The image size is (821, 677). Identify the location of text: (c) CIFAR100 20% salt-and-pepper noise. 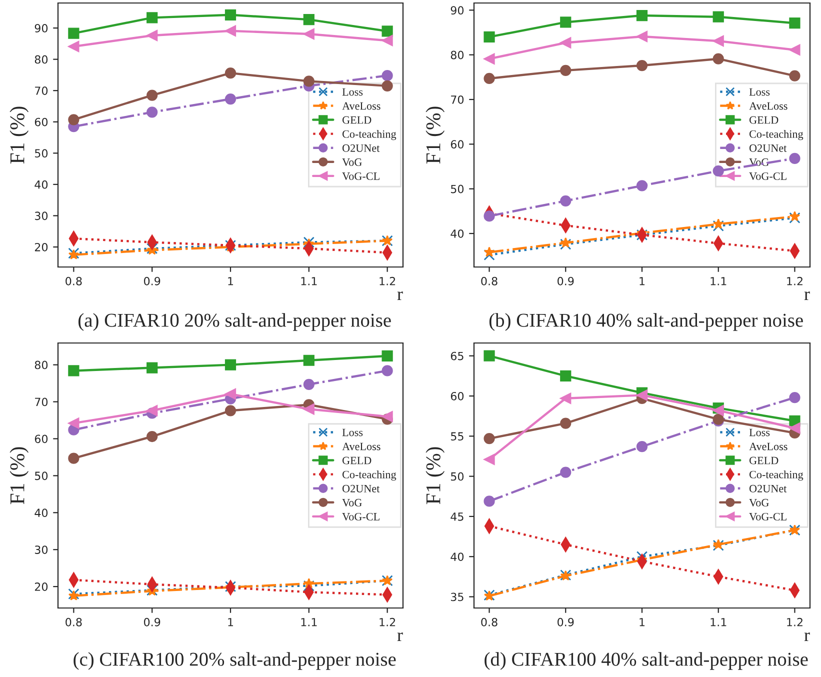
(235, 661).